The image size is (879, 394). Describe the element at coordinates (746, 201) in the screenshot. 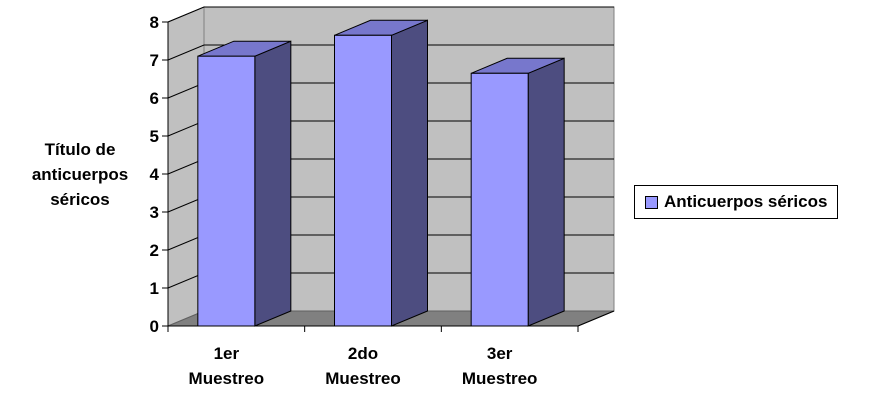

I see `legend-label: Anticuerpos séricos` at that location.